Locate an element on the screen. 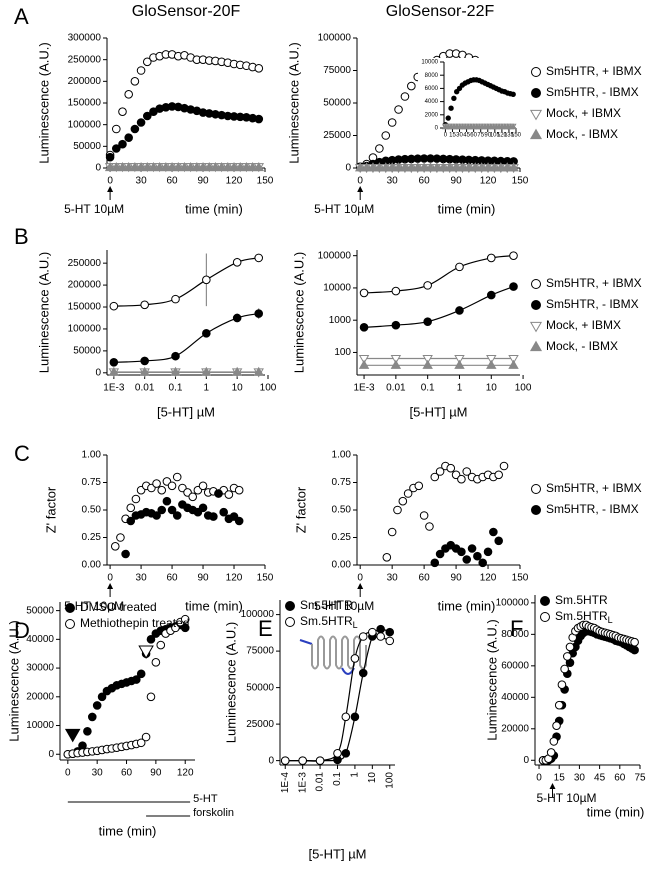 The height and width of the screenshot is (870, 654). y-tick-label: 1000 is located at coordinates (340, 320).